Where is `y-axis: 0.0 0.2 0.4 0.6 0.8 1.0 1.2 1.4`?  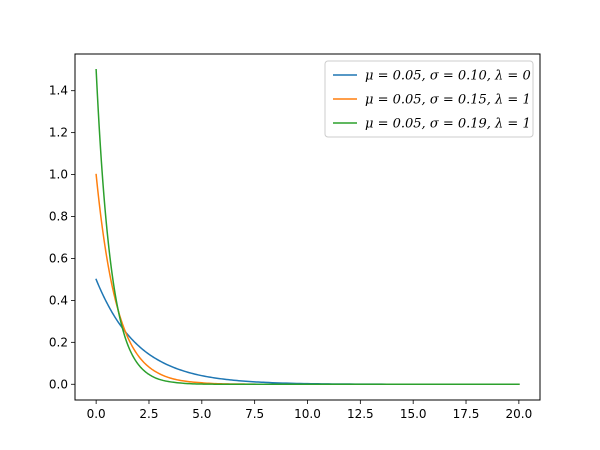 y-axis: 0.0 0.2 0.4 0.6 0.8 1.0 1.2 1.4 is located at coordinates (62, 237).